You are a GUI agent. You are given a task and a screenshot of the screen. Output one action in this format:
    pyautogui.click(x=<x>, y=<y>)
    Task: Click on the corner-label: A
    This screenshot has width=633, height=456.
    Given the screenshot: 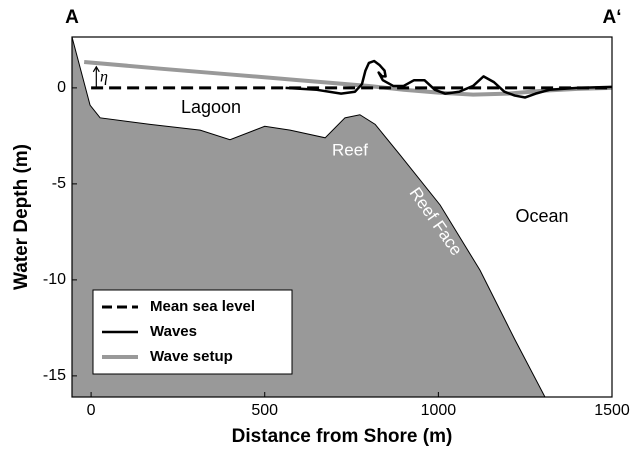 What is the action you would take?
    pyautogui.click(x=72, y=17)
    